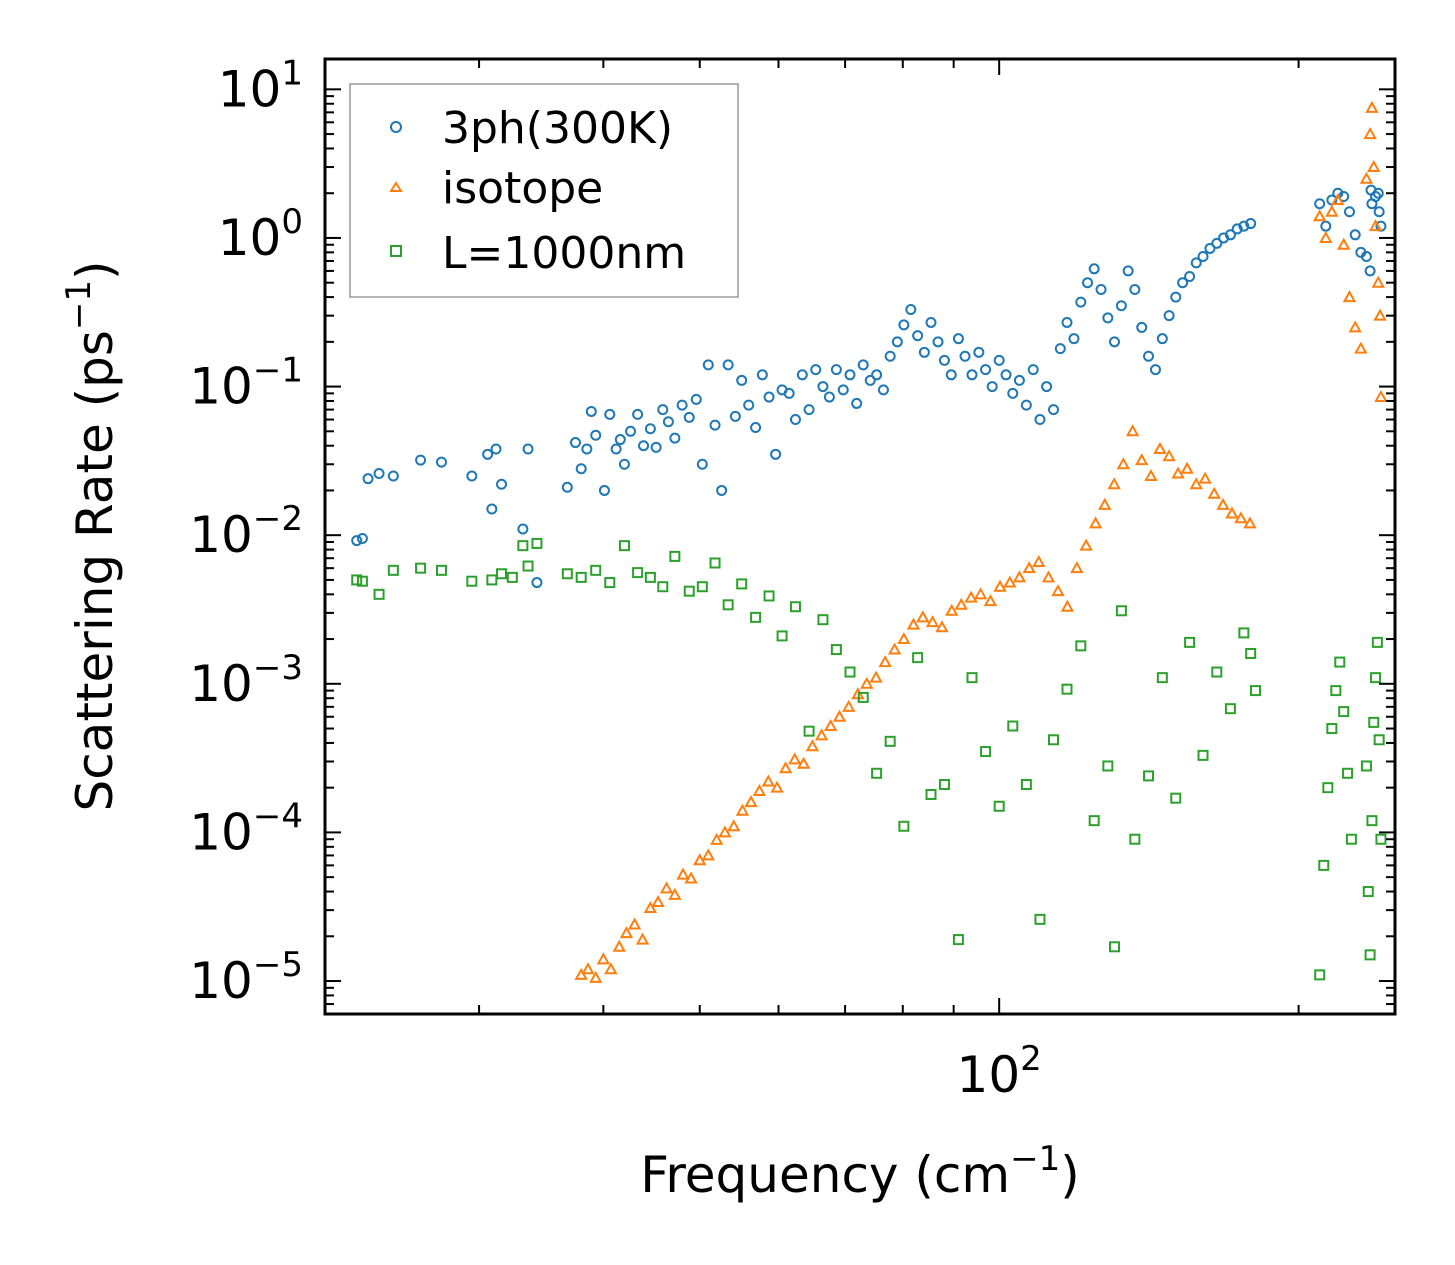 This screenshot has width=1455, height=1265. I want to click on y-tick-label: 10⁻⁵, so click(246, 977).